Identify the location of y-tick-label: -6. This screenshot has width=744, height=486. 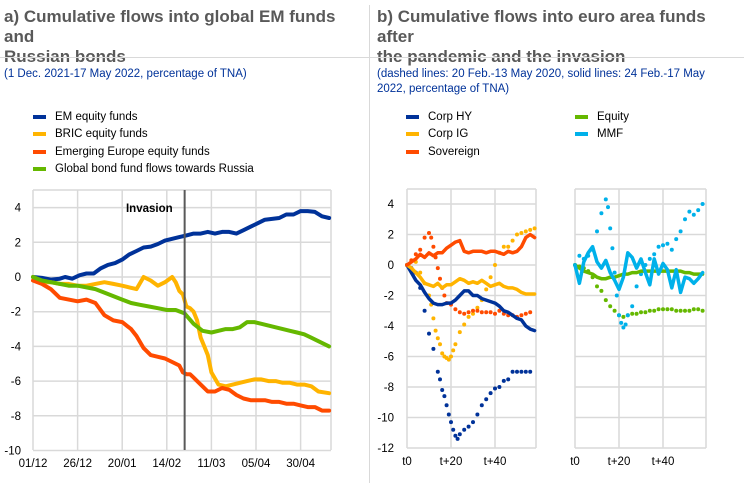
(16, 382).